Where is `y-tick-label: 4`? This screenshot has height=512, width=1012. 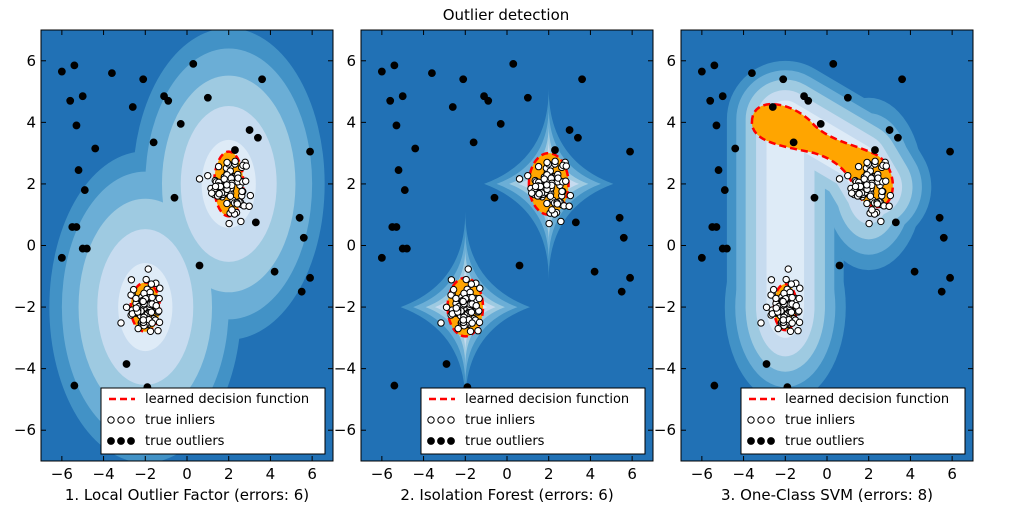 y-tick-label: 4 is located at coordinates (351, 122).